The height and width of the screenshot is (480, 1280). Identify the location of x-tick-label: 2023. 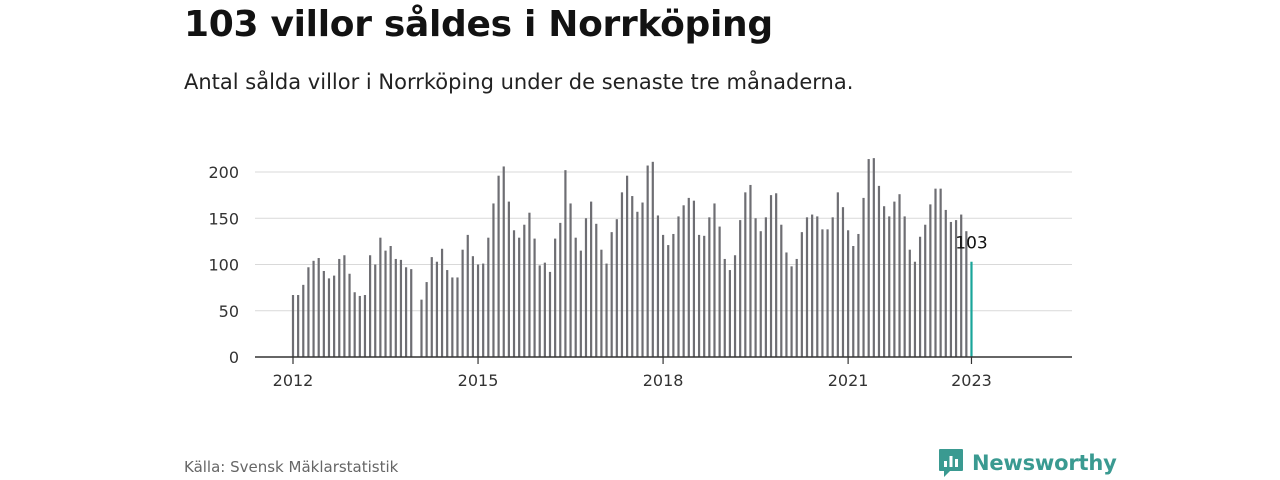
(971, 380).